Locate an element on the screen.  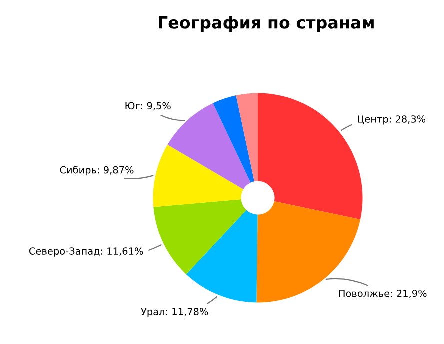
chart-title: География по странам is located at coordinates (266, 24).